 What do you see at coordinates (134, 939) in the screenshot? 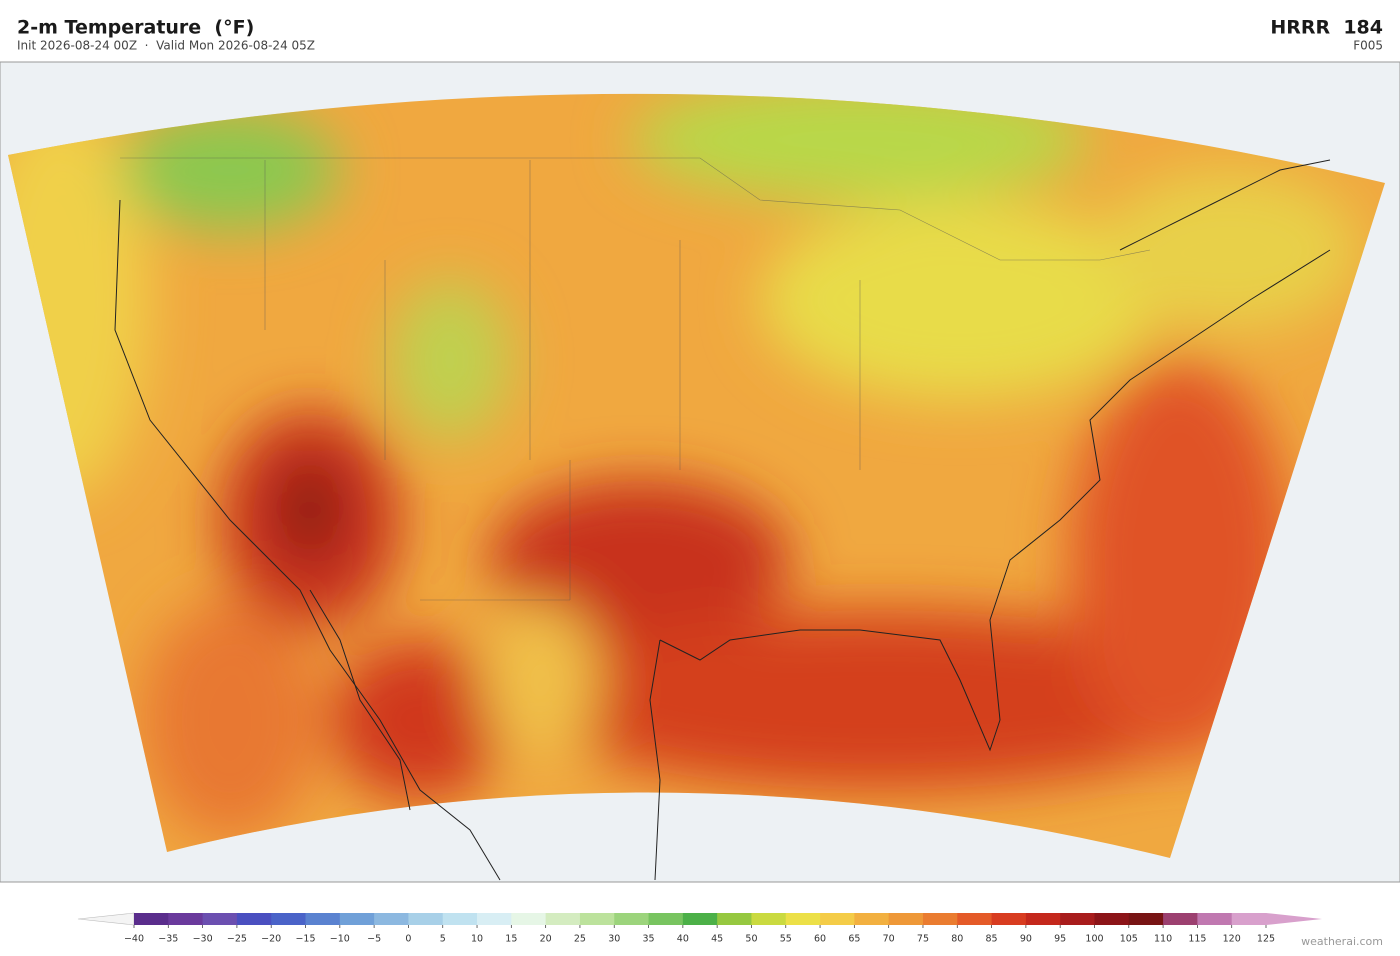
I see `colorbar-tick-label: −40` at bounding box center [134, 939].